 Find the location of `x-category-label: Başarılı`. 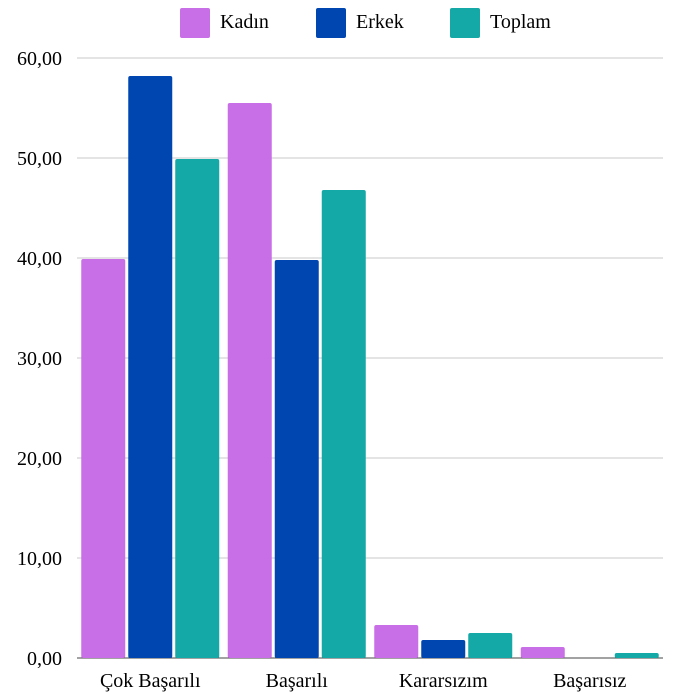

x-category-label: Başarılı is located at coordinates (297, 681).